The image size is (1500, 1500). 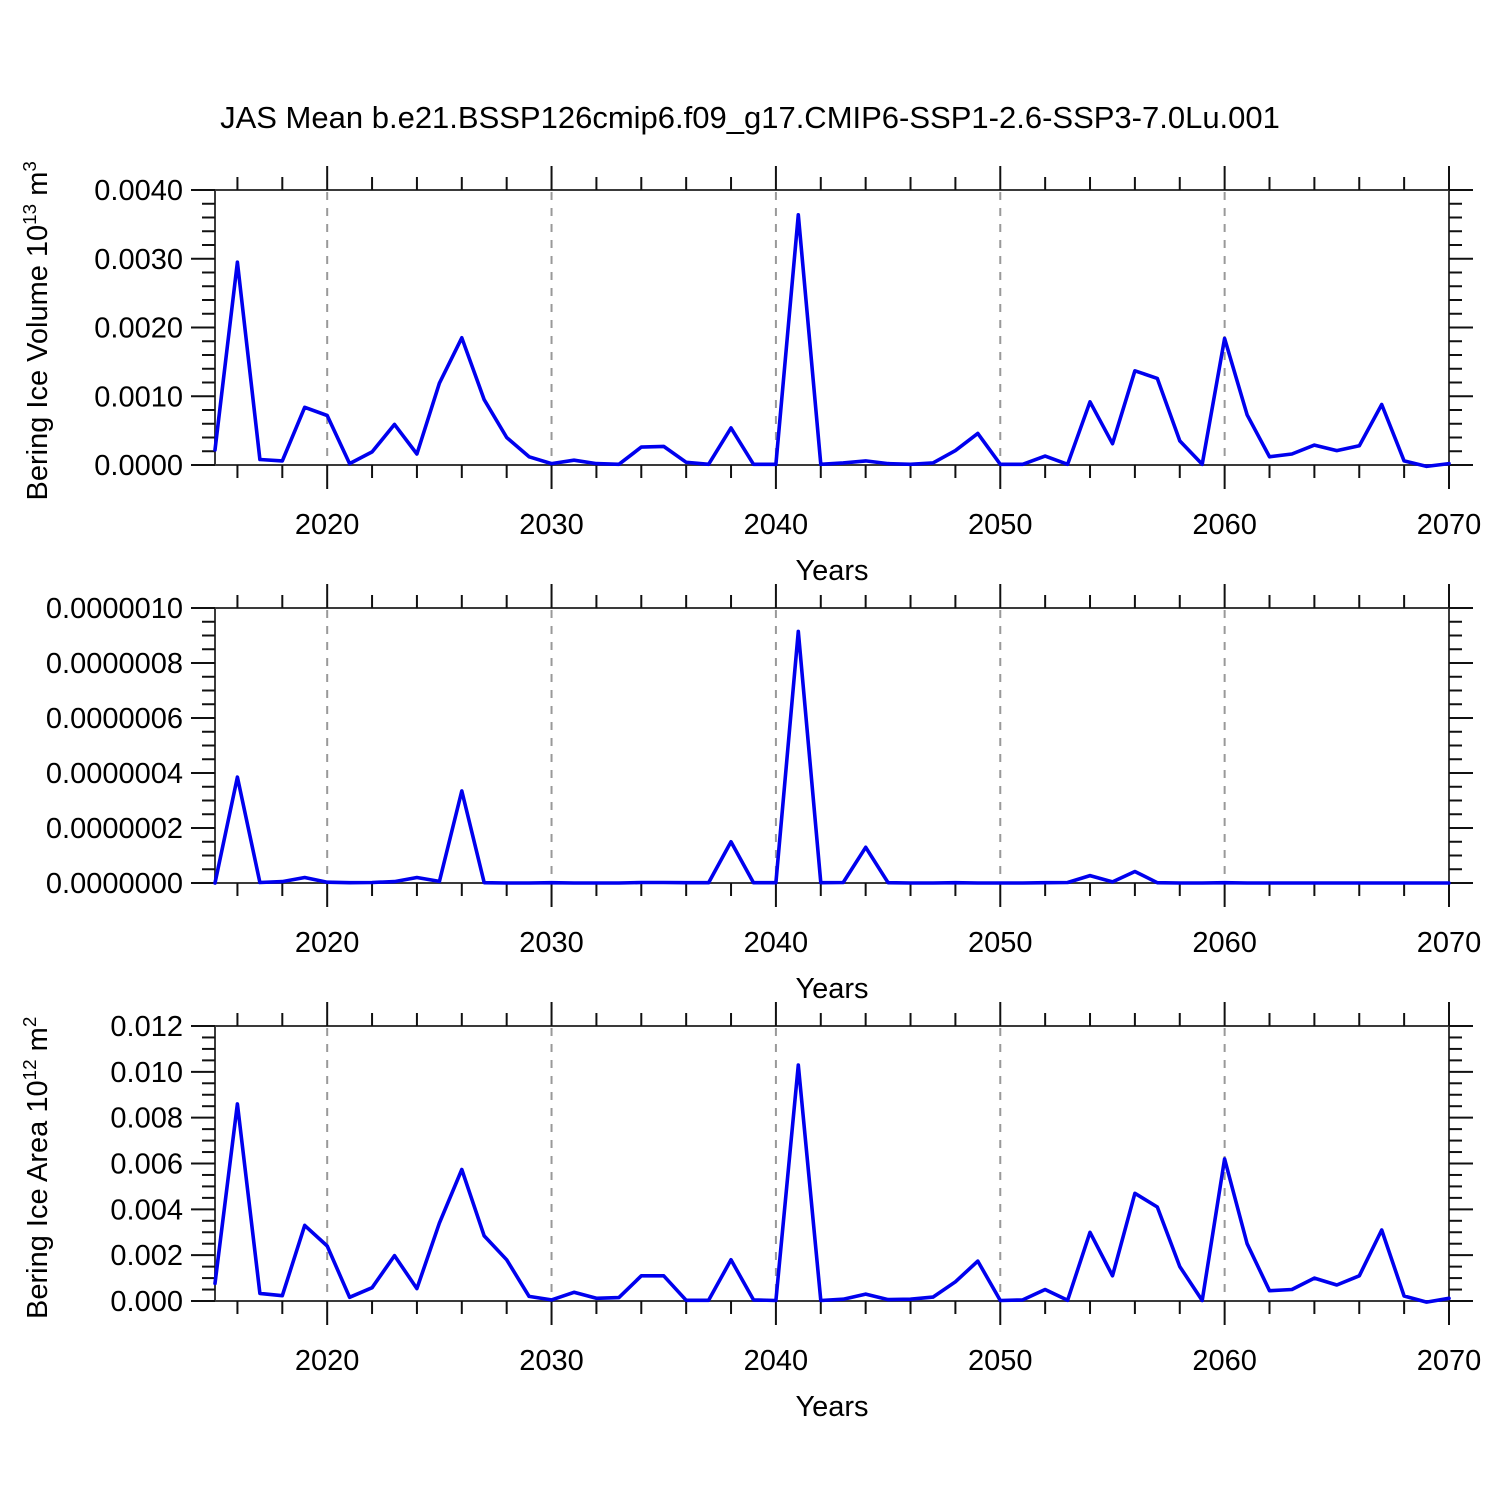 What do you see at coordinates (114, 774) in the screenshot?
I see `y-tick-label: 0.0000004` at bounding box center [114, 774].